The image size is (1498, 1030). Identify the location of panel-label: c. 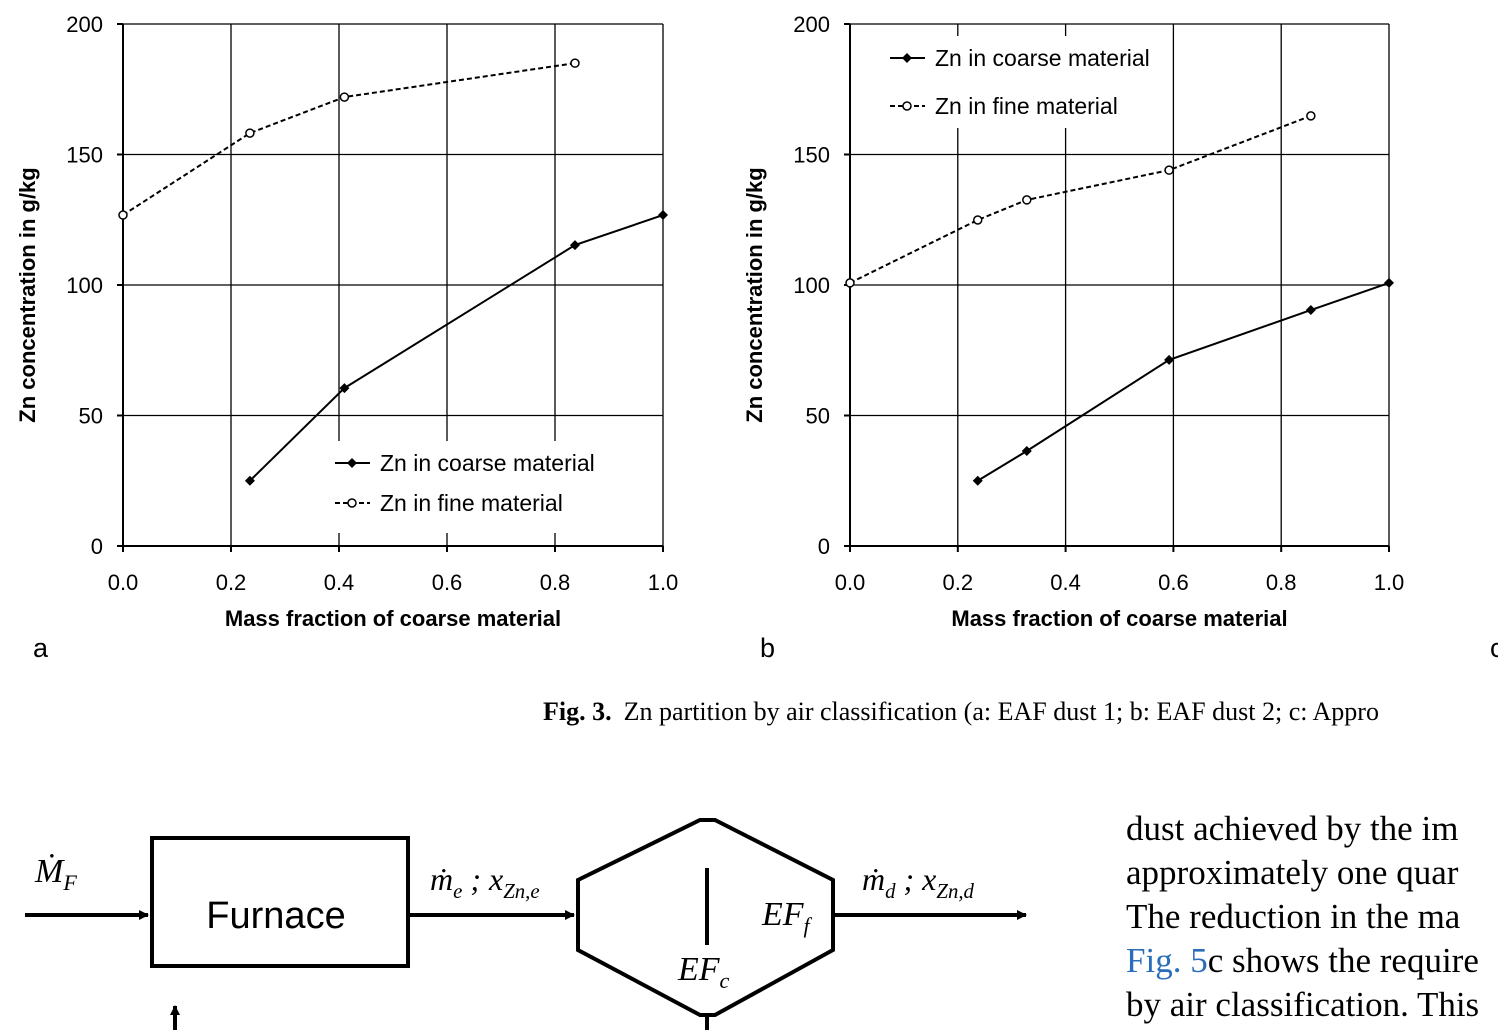
(1494, 648).